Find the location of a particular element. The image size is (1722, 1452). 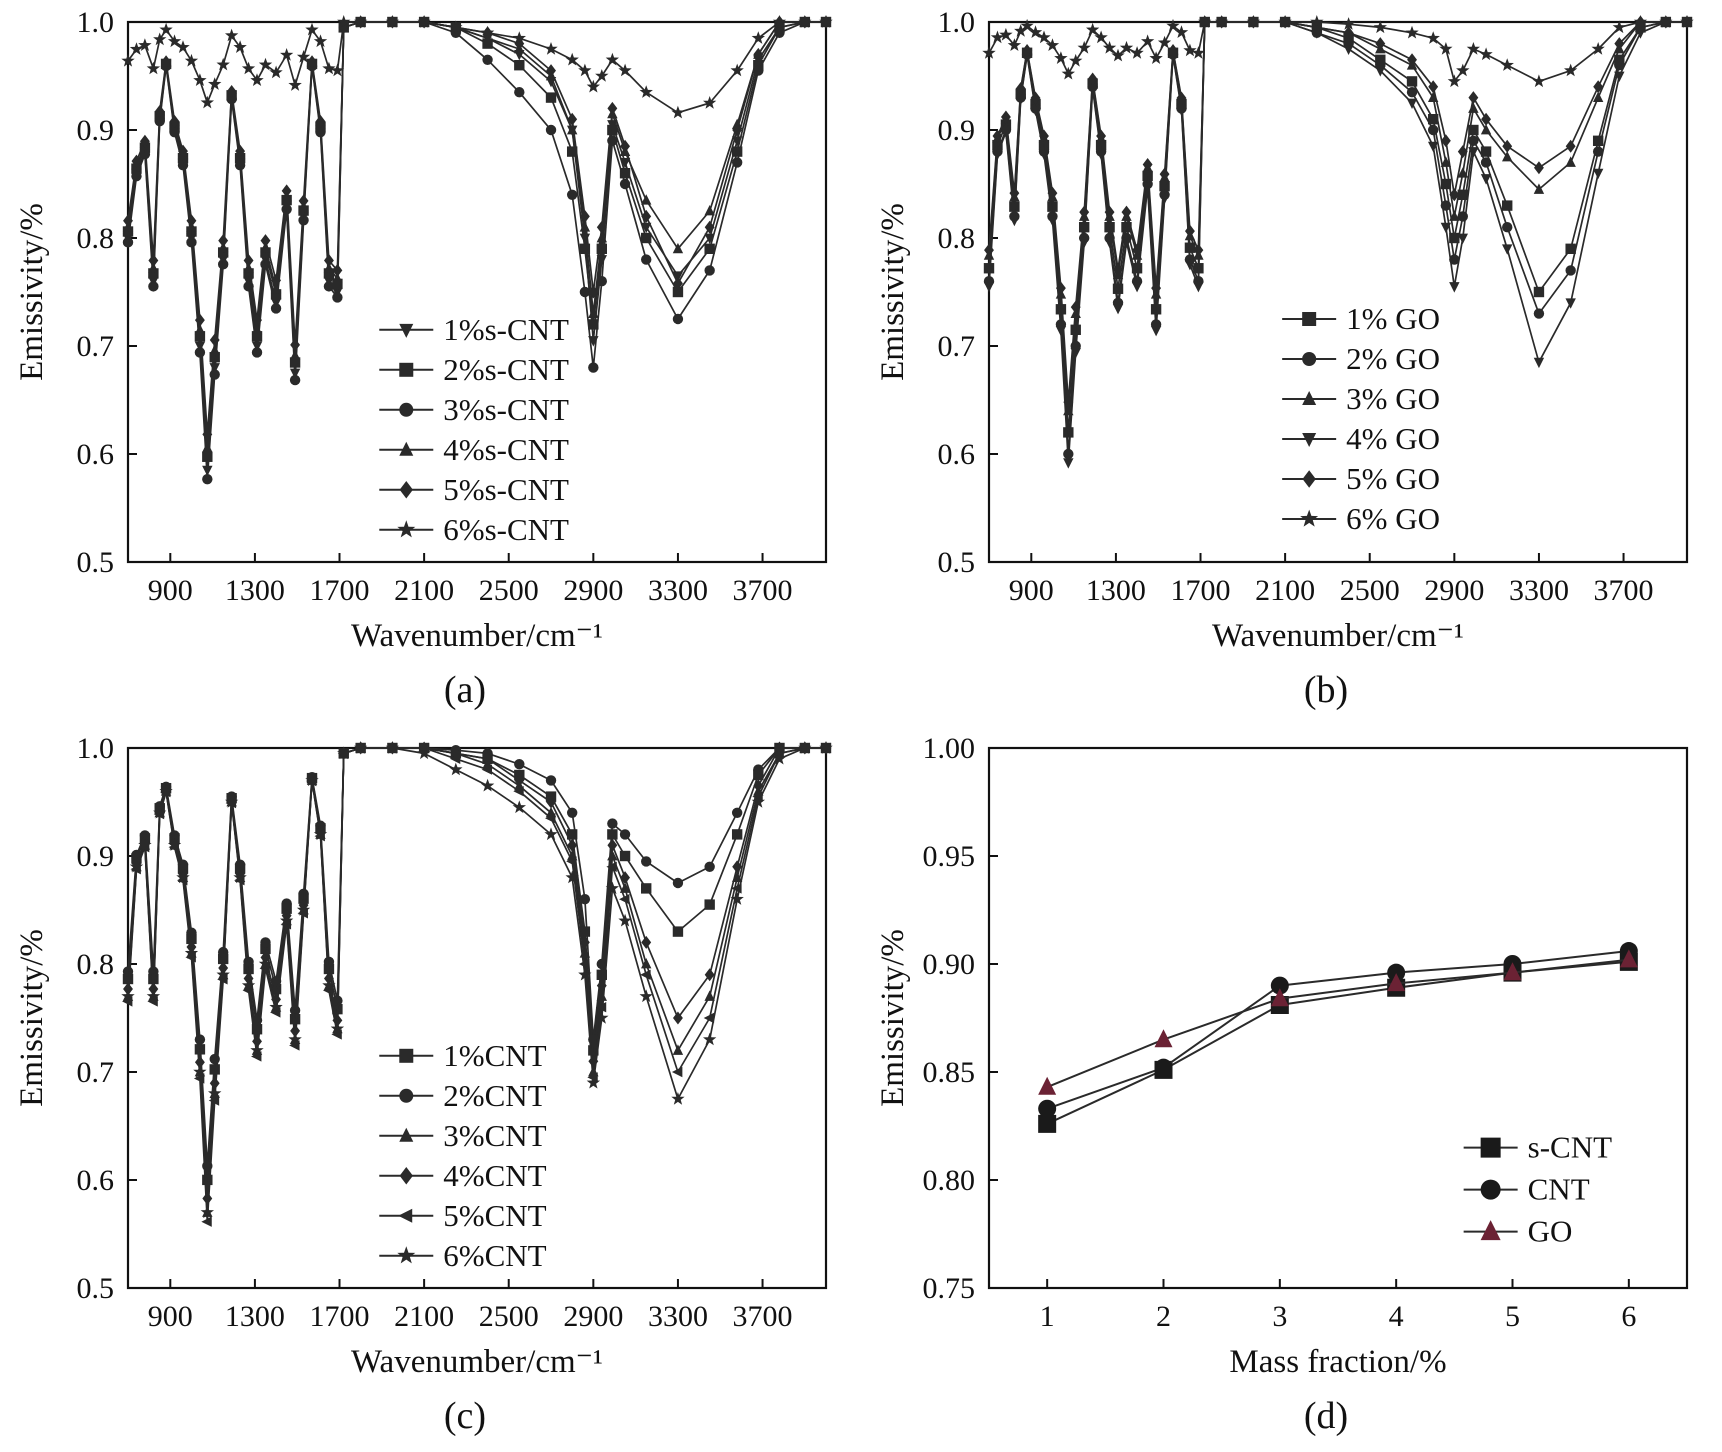

x-tick-label: 4 is located at coordinates (1396, 1316).